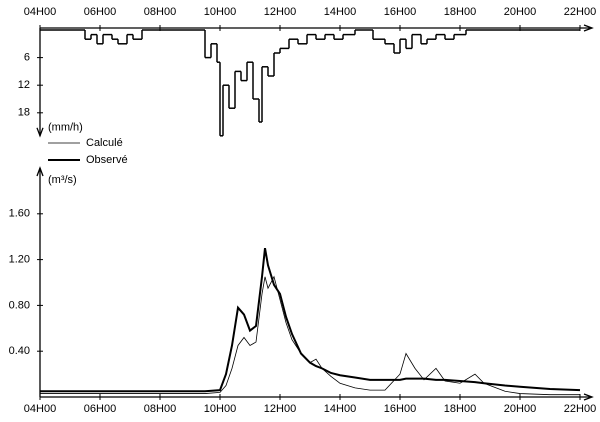  I want to click on y-axis-label: (mm/h), so click(65, 128).